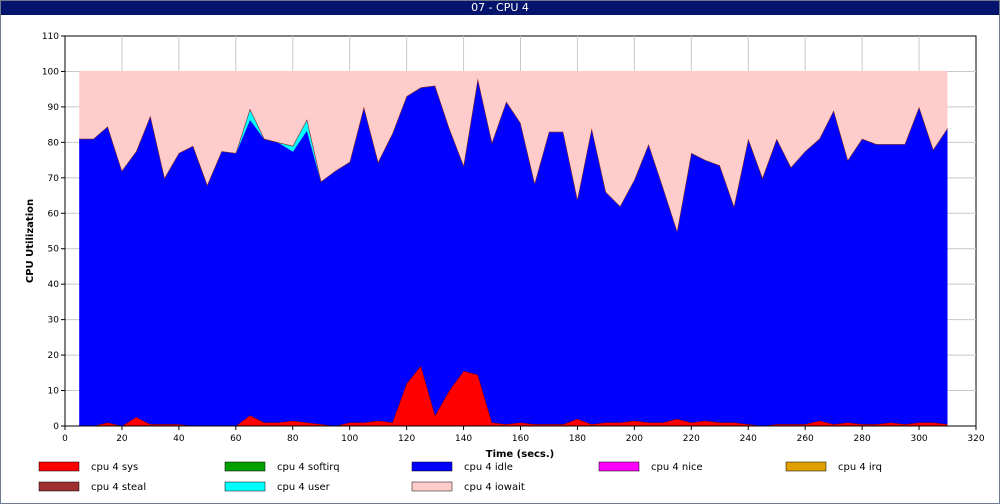 The image size is (1000, 504). What do you see at coordinates (179, 439) in the screenshot?
I see `x-tick-label: 40` at bounding box center [179, 439].